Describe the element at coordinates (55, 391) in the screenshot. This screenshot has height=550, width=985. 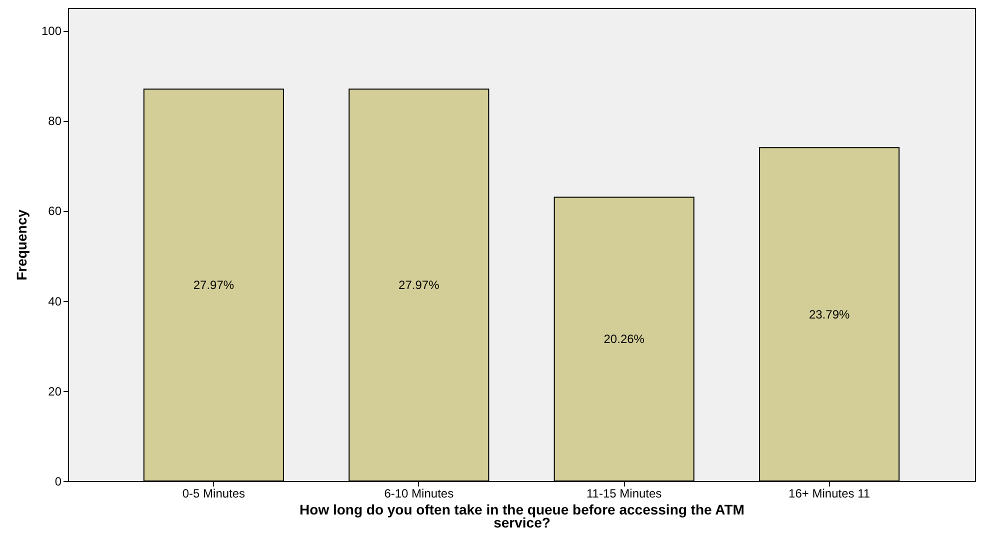
I see `y-tick-label: 20` at that location.